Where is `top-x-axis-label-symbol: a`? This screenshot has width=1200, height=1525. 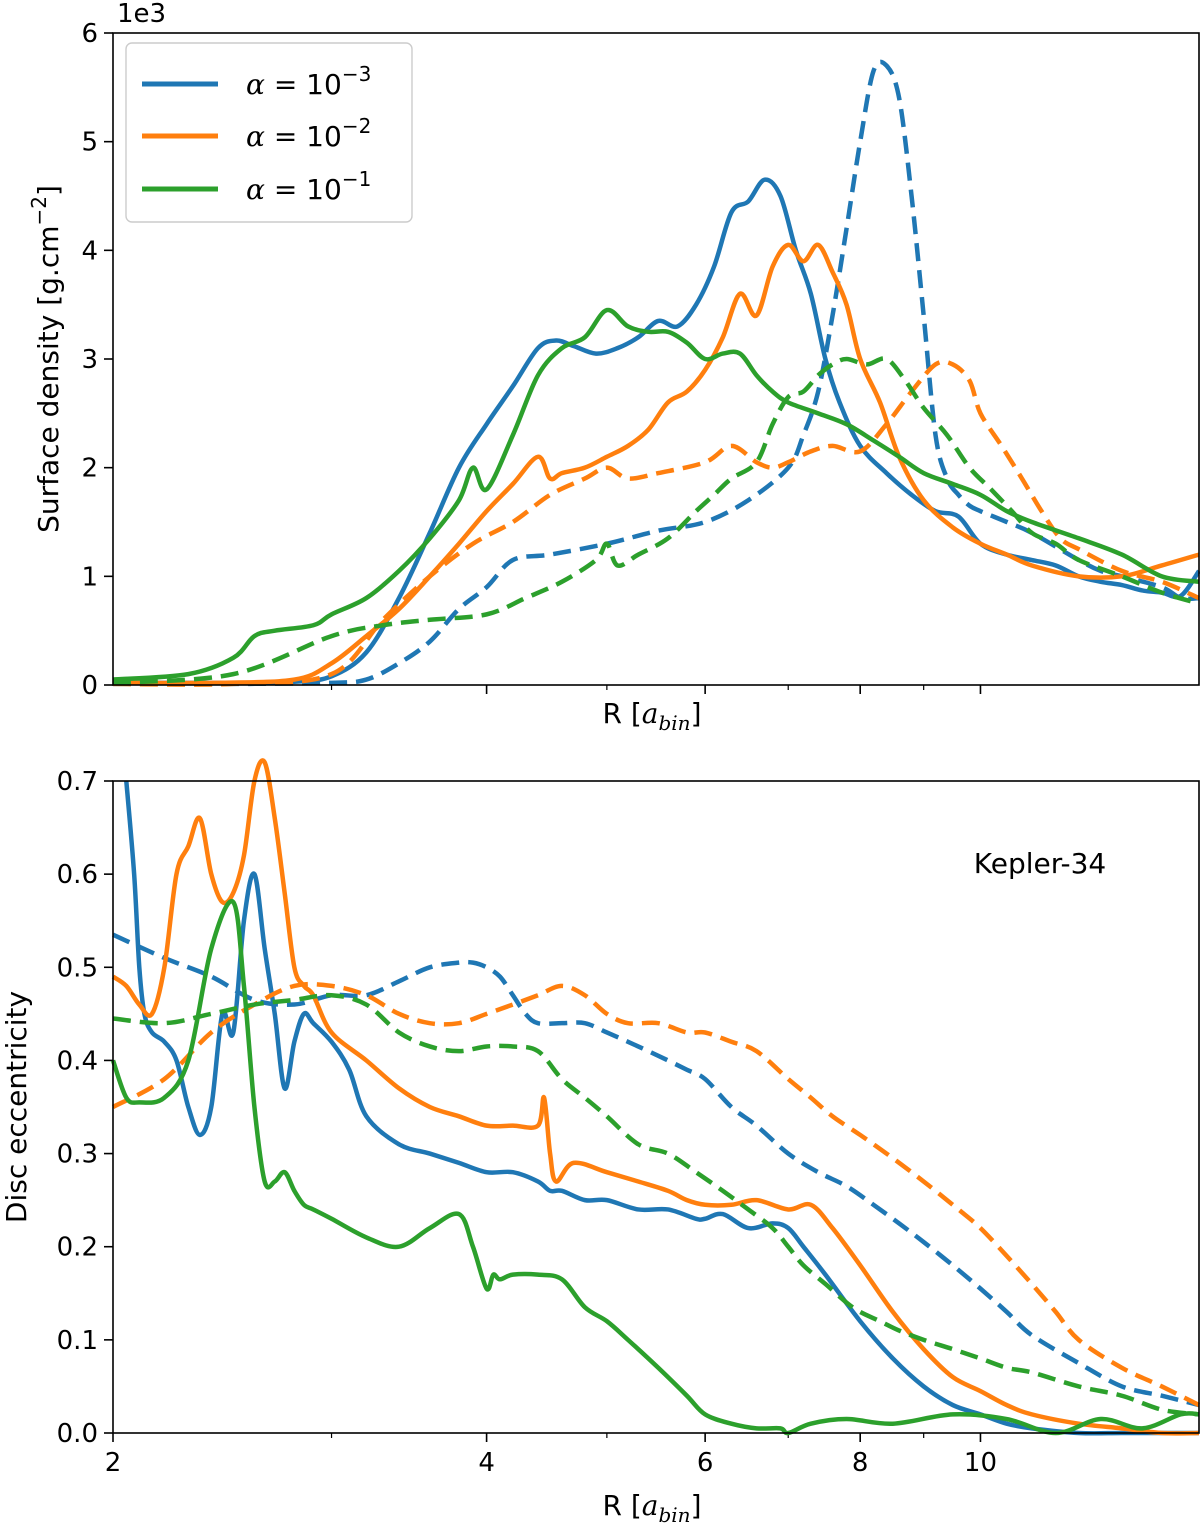
top-x-axis-label-symbol: a is located at coordinates (650, 713).